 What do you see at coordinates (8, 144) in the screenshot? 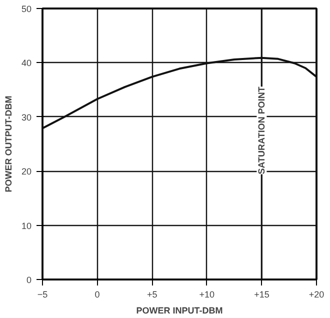
I see `y-axis-title: POWER OUTPUT-DBM` at bounding box center [8, 144].